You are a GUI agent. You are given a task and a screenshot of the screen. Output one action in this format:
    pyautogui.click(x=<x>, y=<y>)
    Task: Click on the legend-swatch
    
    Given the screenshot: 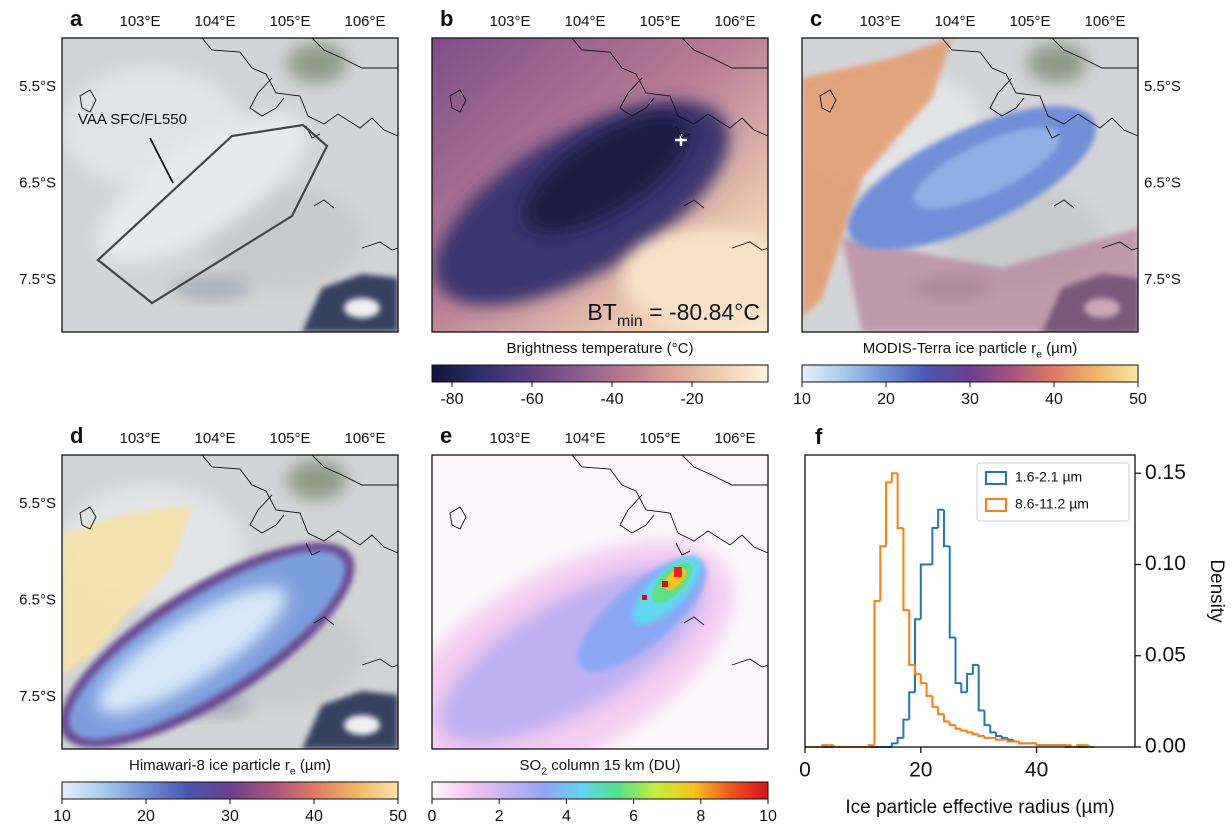 What is the action you would take?
    pyautogui.click(x=996, y=505)
    